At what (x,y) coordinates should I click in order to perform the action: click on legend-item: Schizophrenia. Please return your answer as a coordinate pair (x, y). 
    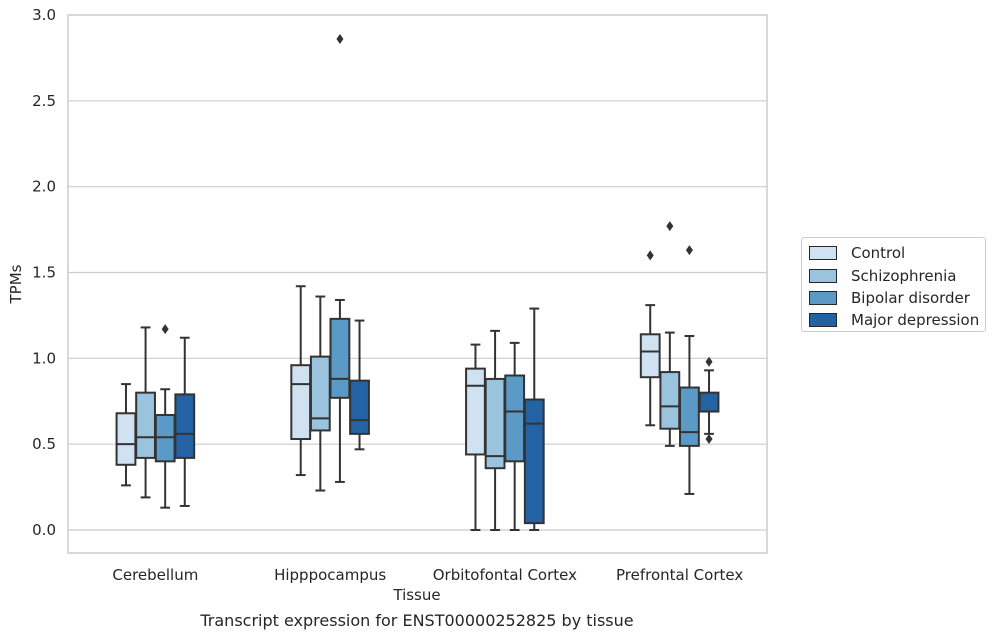
    Looking at the image, I should click on (897, 275).